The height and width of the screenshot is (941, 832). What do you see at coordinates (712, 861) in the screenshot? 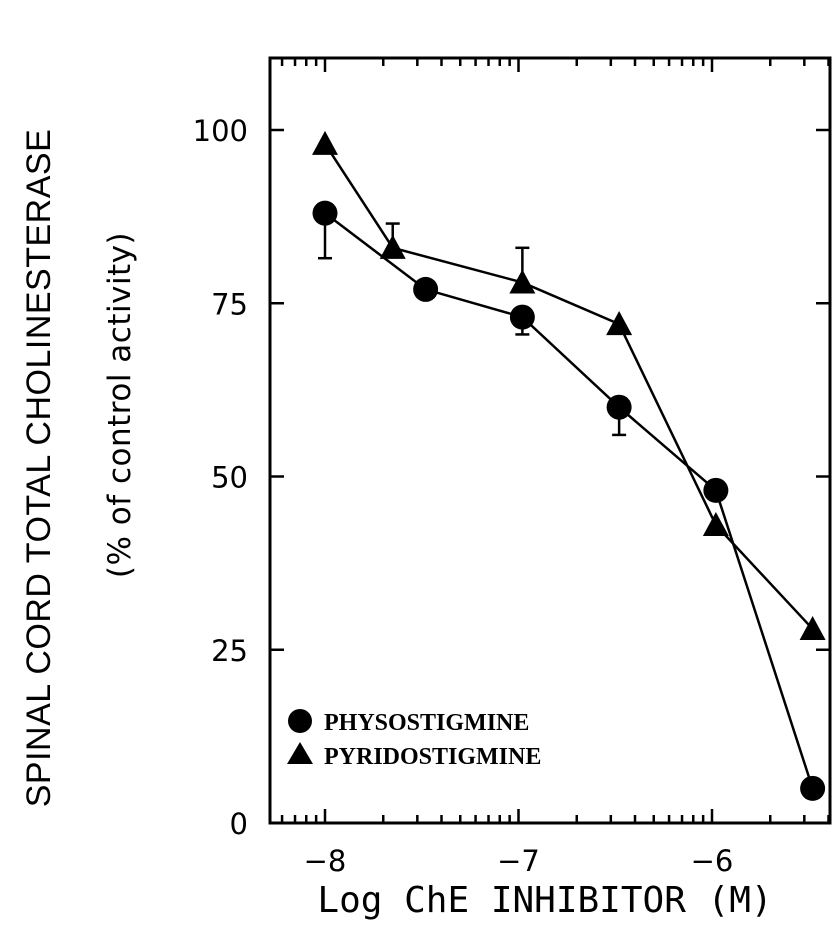
I see `x-tick-label: −6` at bounding box center [712, 861].